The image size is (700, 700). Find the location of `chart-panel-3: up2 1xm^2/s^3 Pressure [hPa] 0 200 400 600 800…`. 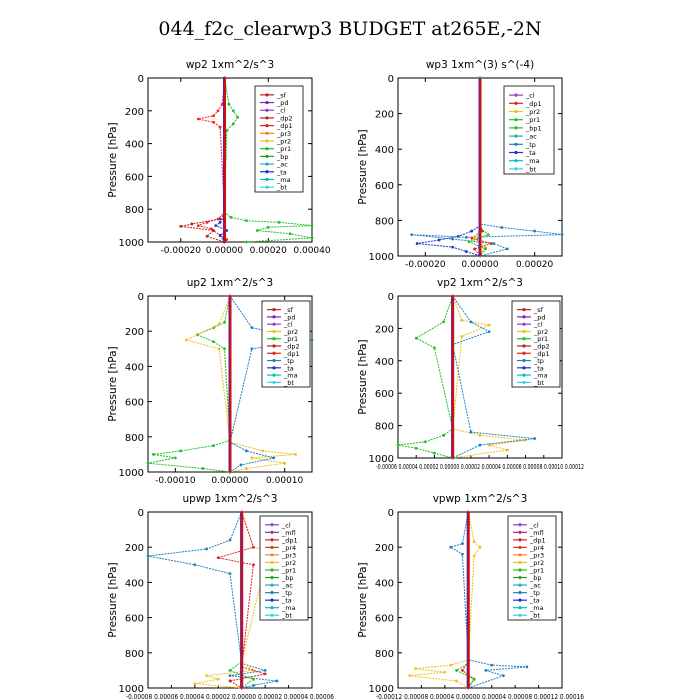

chart-panel-3: up2 1xm^2/s^3 Pressure [hPa] 0 200 400 600 800… is located at coordinates (210, 381).